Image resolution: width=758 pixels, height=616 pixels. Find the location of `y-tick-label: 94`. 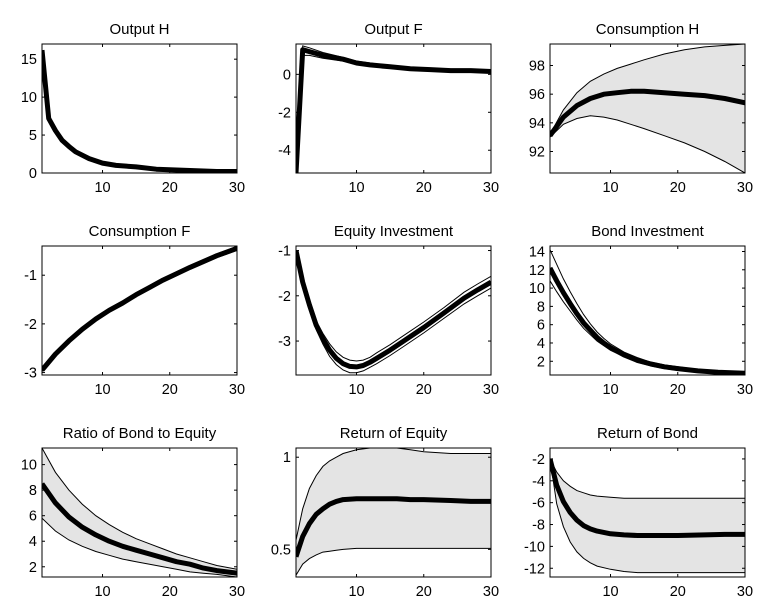

y-tick-label: 94 is located at coordinates (537, 124).